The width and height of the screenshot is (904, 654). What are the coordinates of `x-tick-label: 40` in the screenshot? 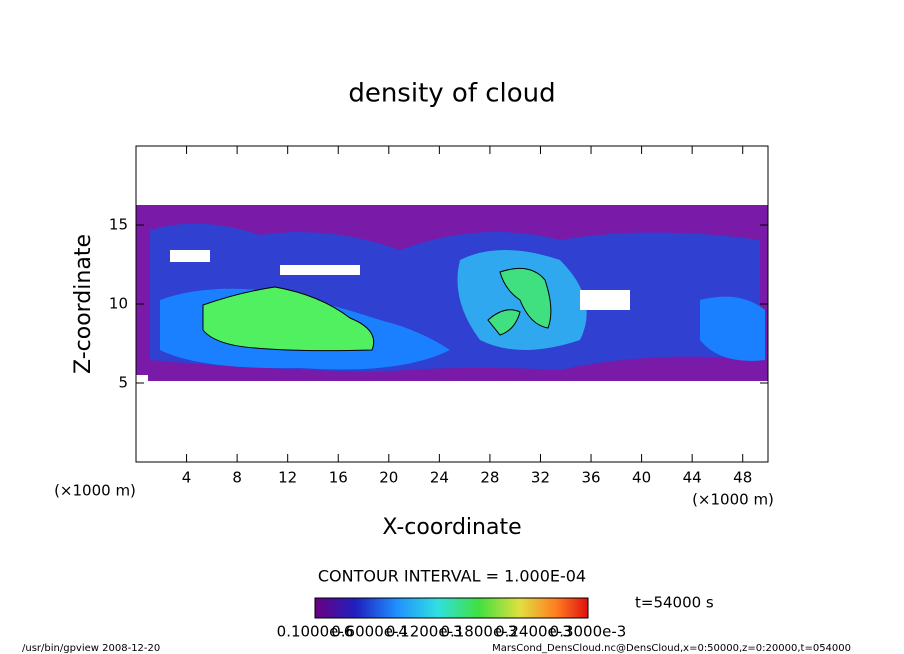 It's located at (641, 478).